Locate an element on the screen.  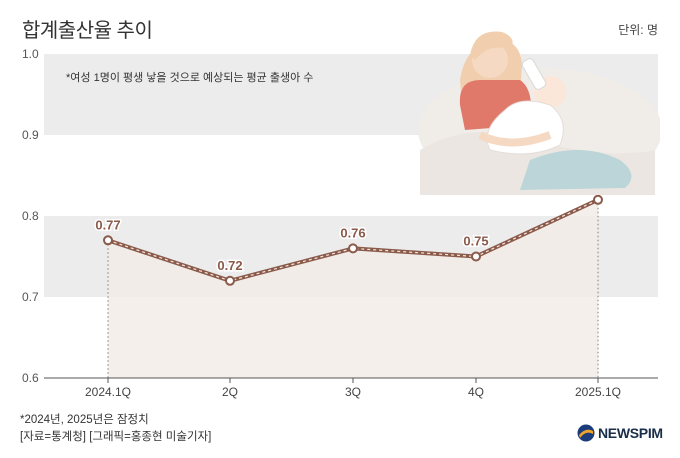
data-label: 0.76 is located at coordinates (352, 232).